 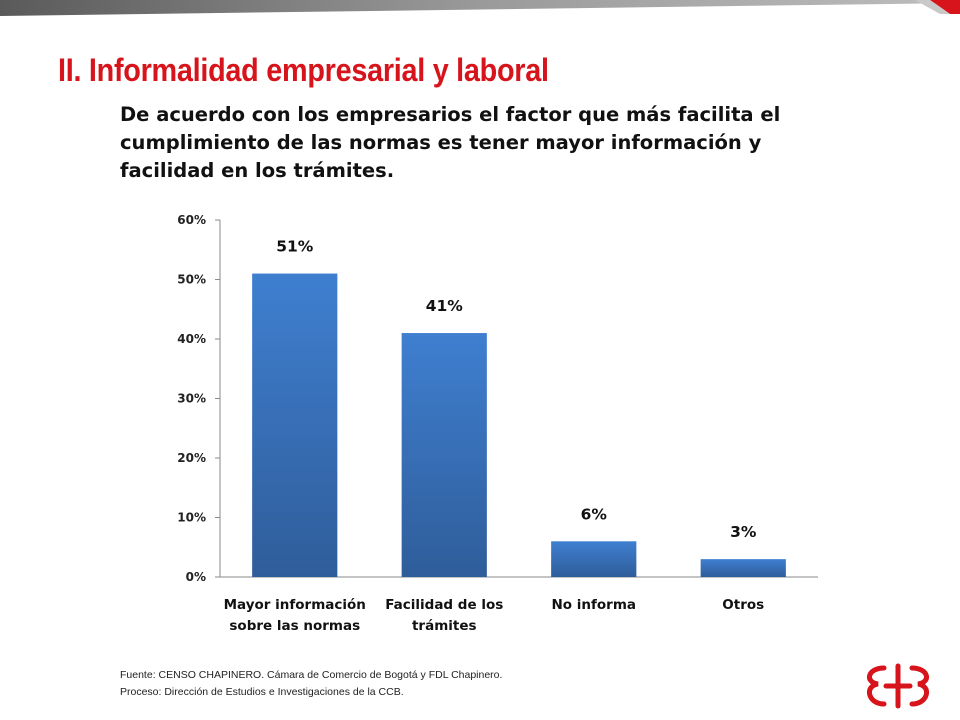 I want to click on page-title: II. Informalidad empresarial y laboral, so click(x=303, y=70).